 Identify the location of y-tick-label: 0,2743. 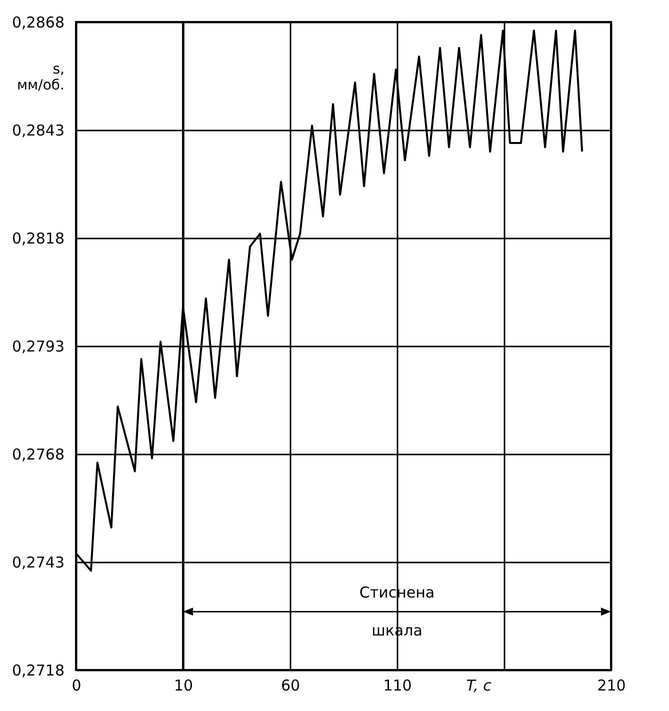
(38, 563).